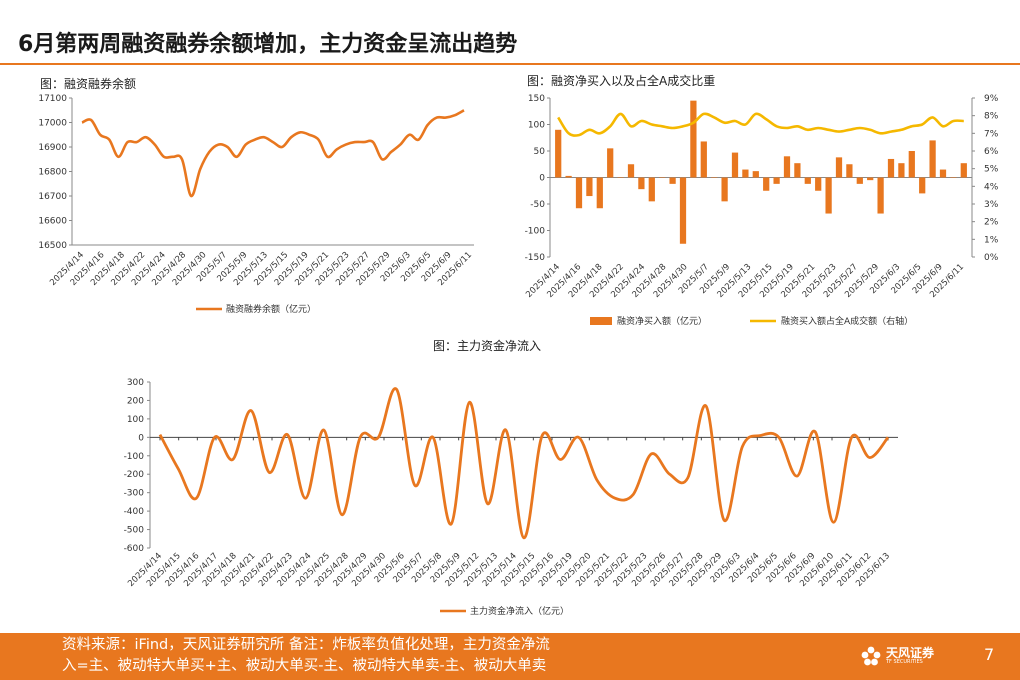 This screenshot has width=1020, height=680. What do you see at coordinates (510, 64) in the screenshot?
I see `title-divider` at bounding box center [510, 64].